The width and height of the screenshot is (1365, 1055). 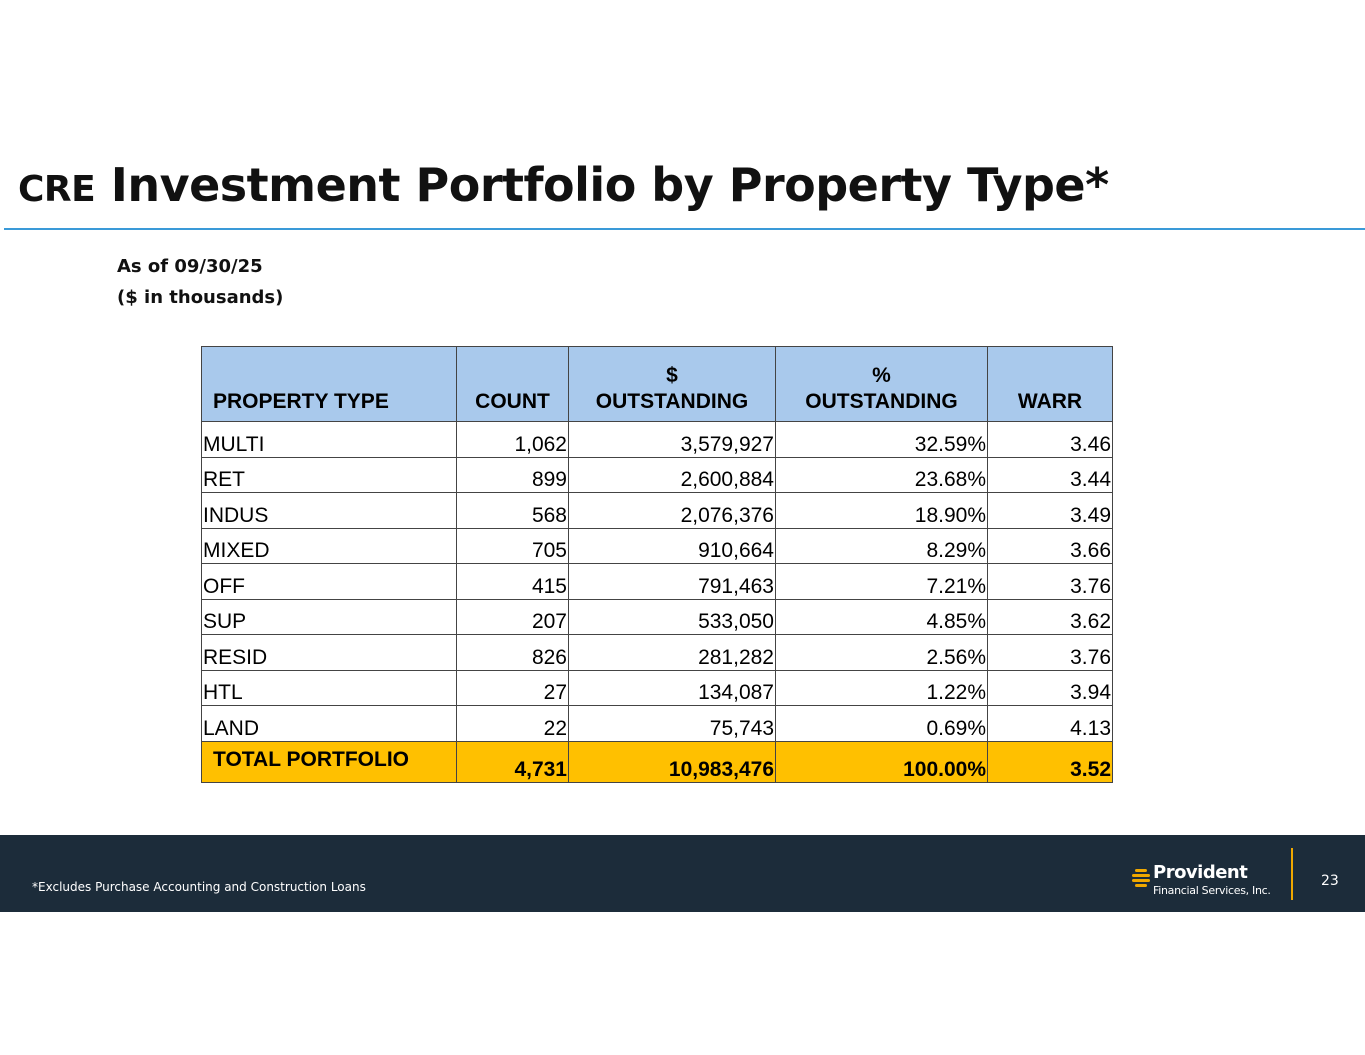 What do you see at coordinates (512, 545) in the screenshot?
I see `row-count: 705` at bounding box center [512, 545].